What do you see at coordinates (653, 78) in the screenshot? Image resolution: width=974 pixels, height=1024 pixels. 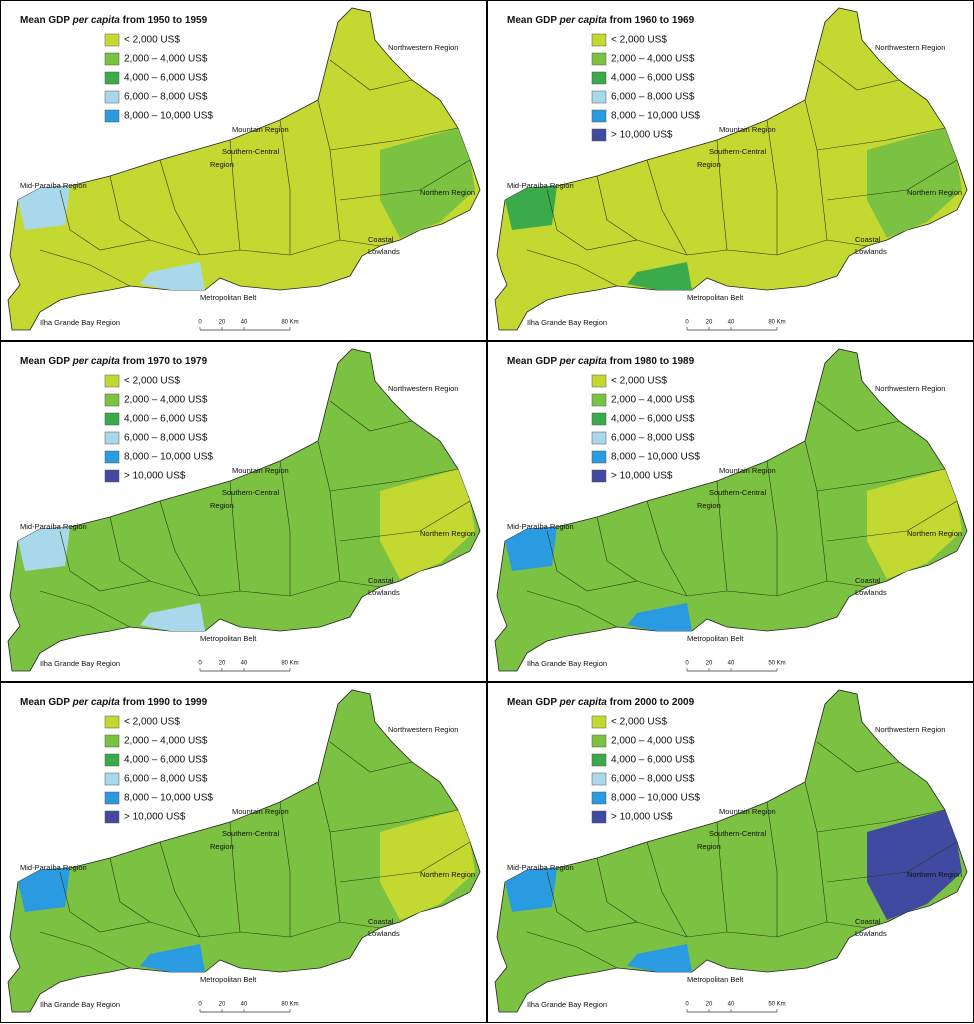 I see `legend-label: 4,000 – 6,000 US$` at bounding box center [653, 78].